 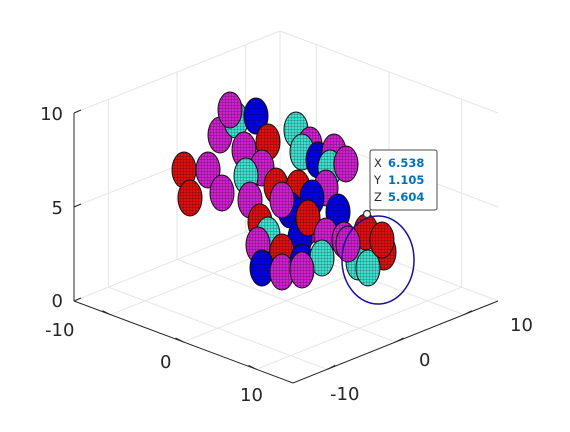 I want to click on x-tick-label-neg10: -10, so click(x=344, y=394).